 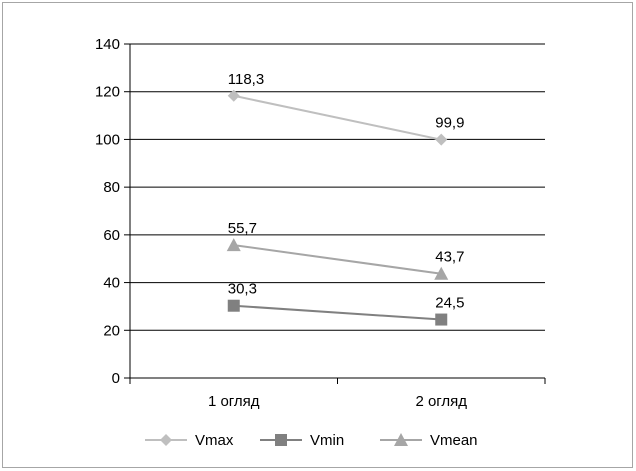 What do you see at coordinates (111, 283) in the screenshot?
I see `y-tick-label: 40` at bounding box center [111, 283].